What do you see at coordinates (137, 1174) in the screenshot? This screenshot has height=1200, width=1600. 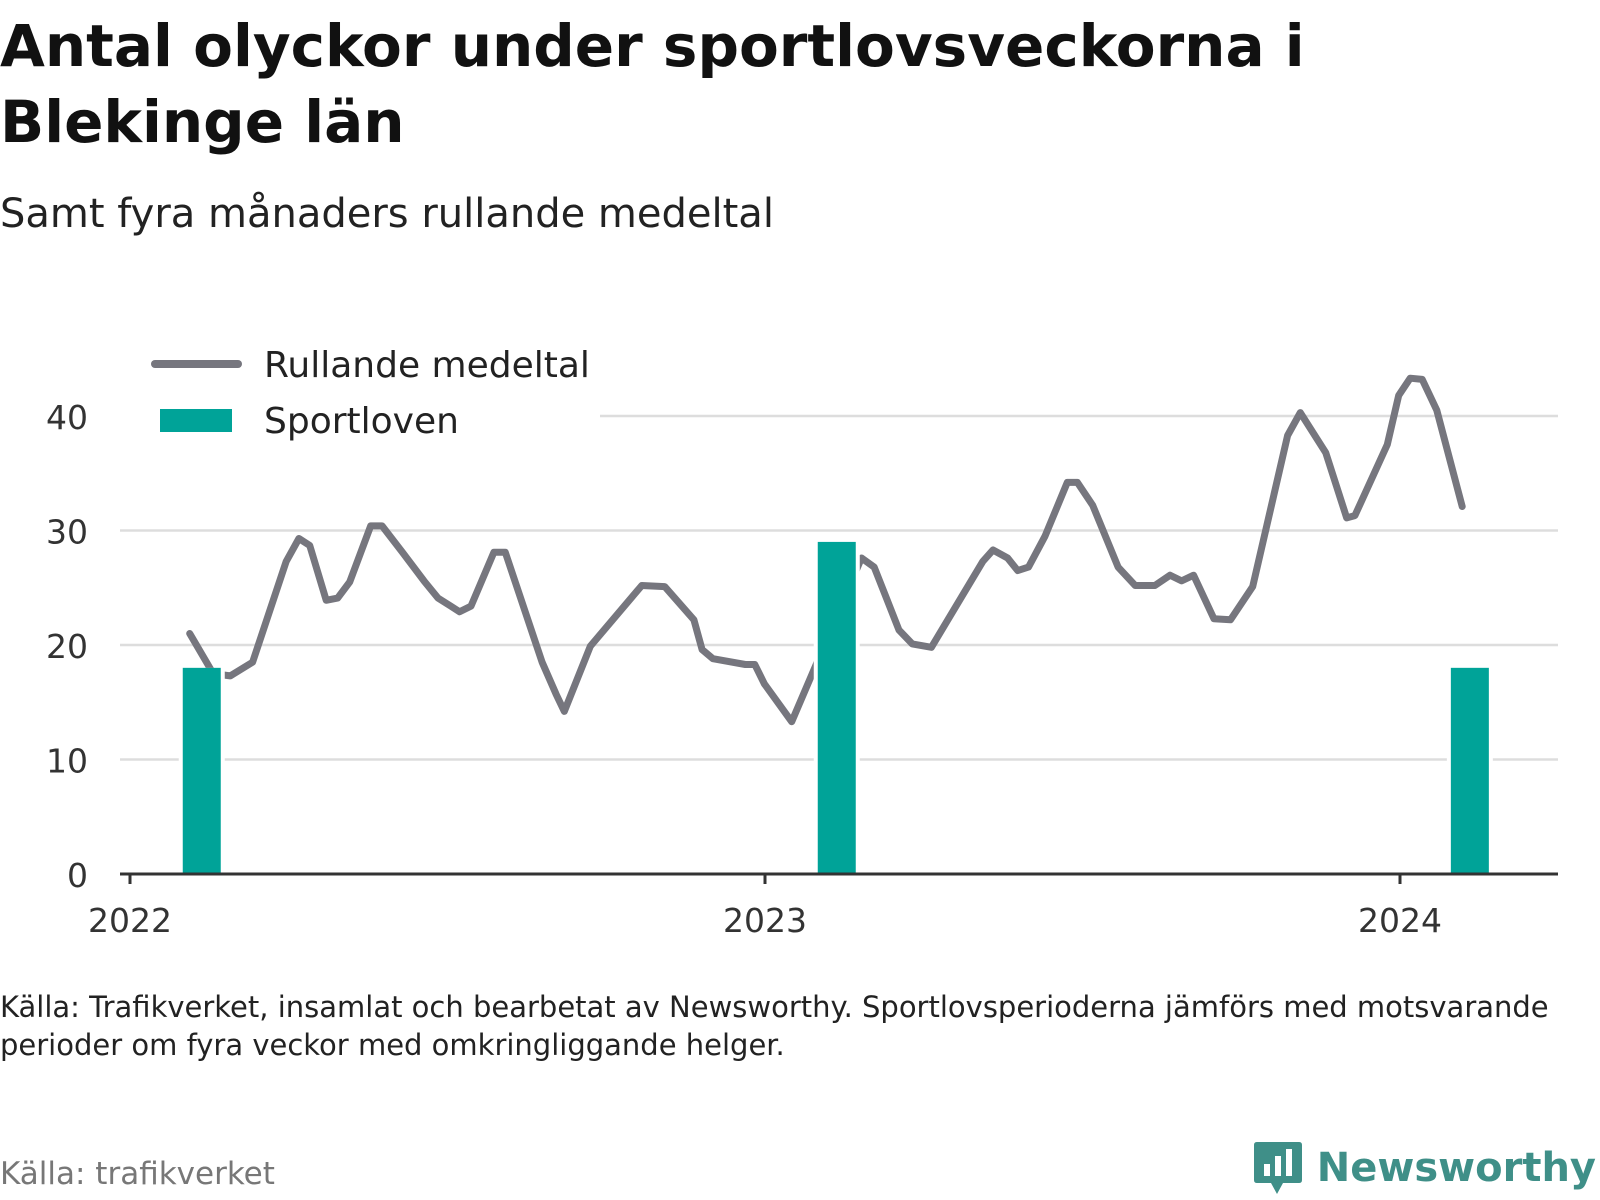 I see `footer-source: Källa: trafikverket` at bounding box center [137, 1174].